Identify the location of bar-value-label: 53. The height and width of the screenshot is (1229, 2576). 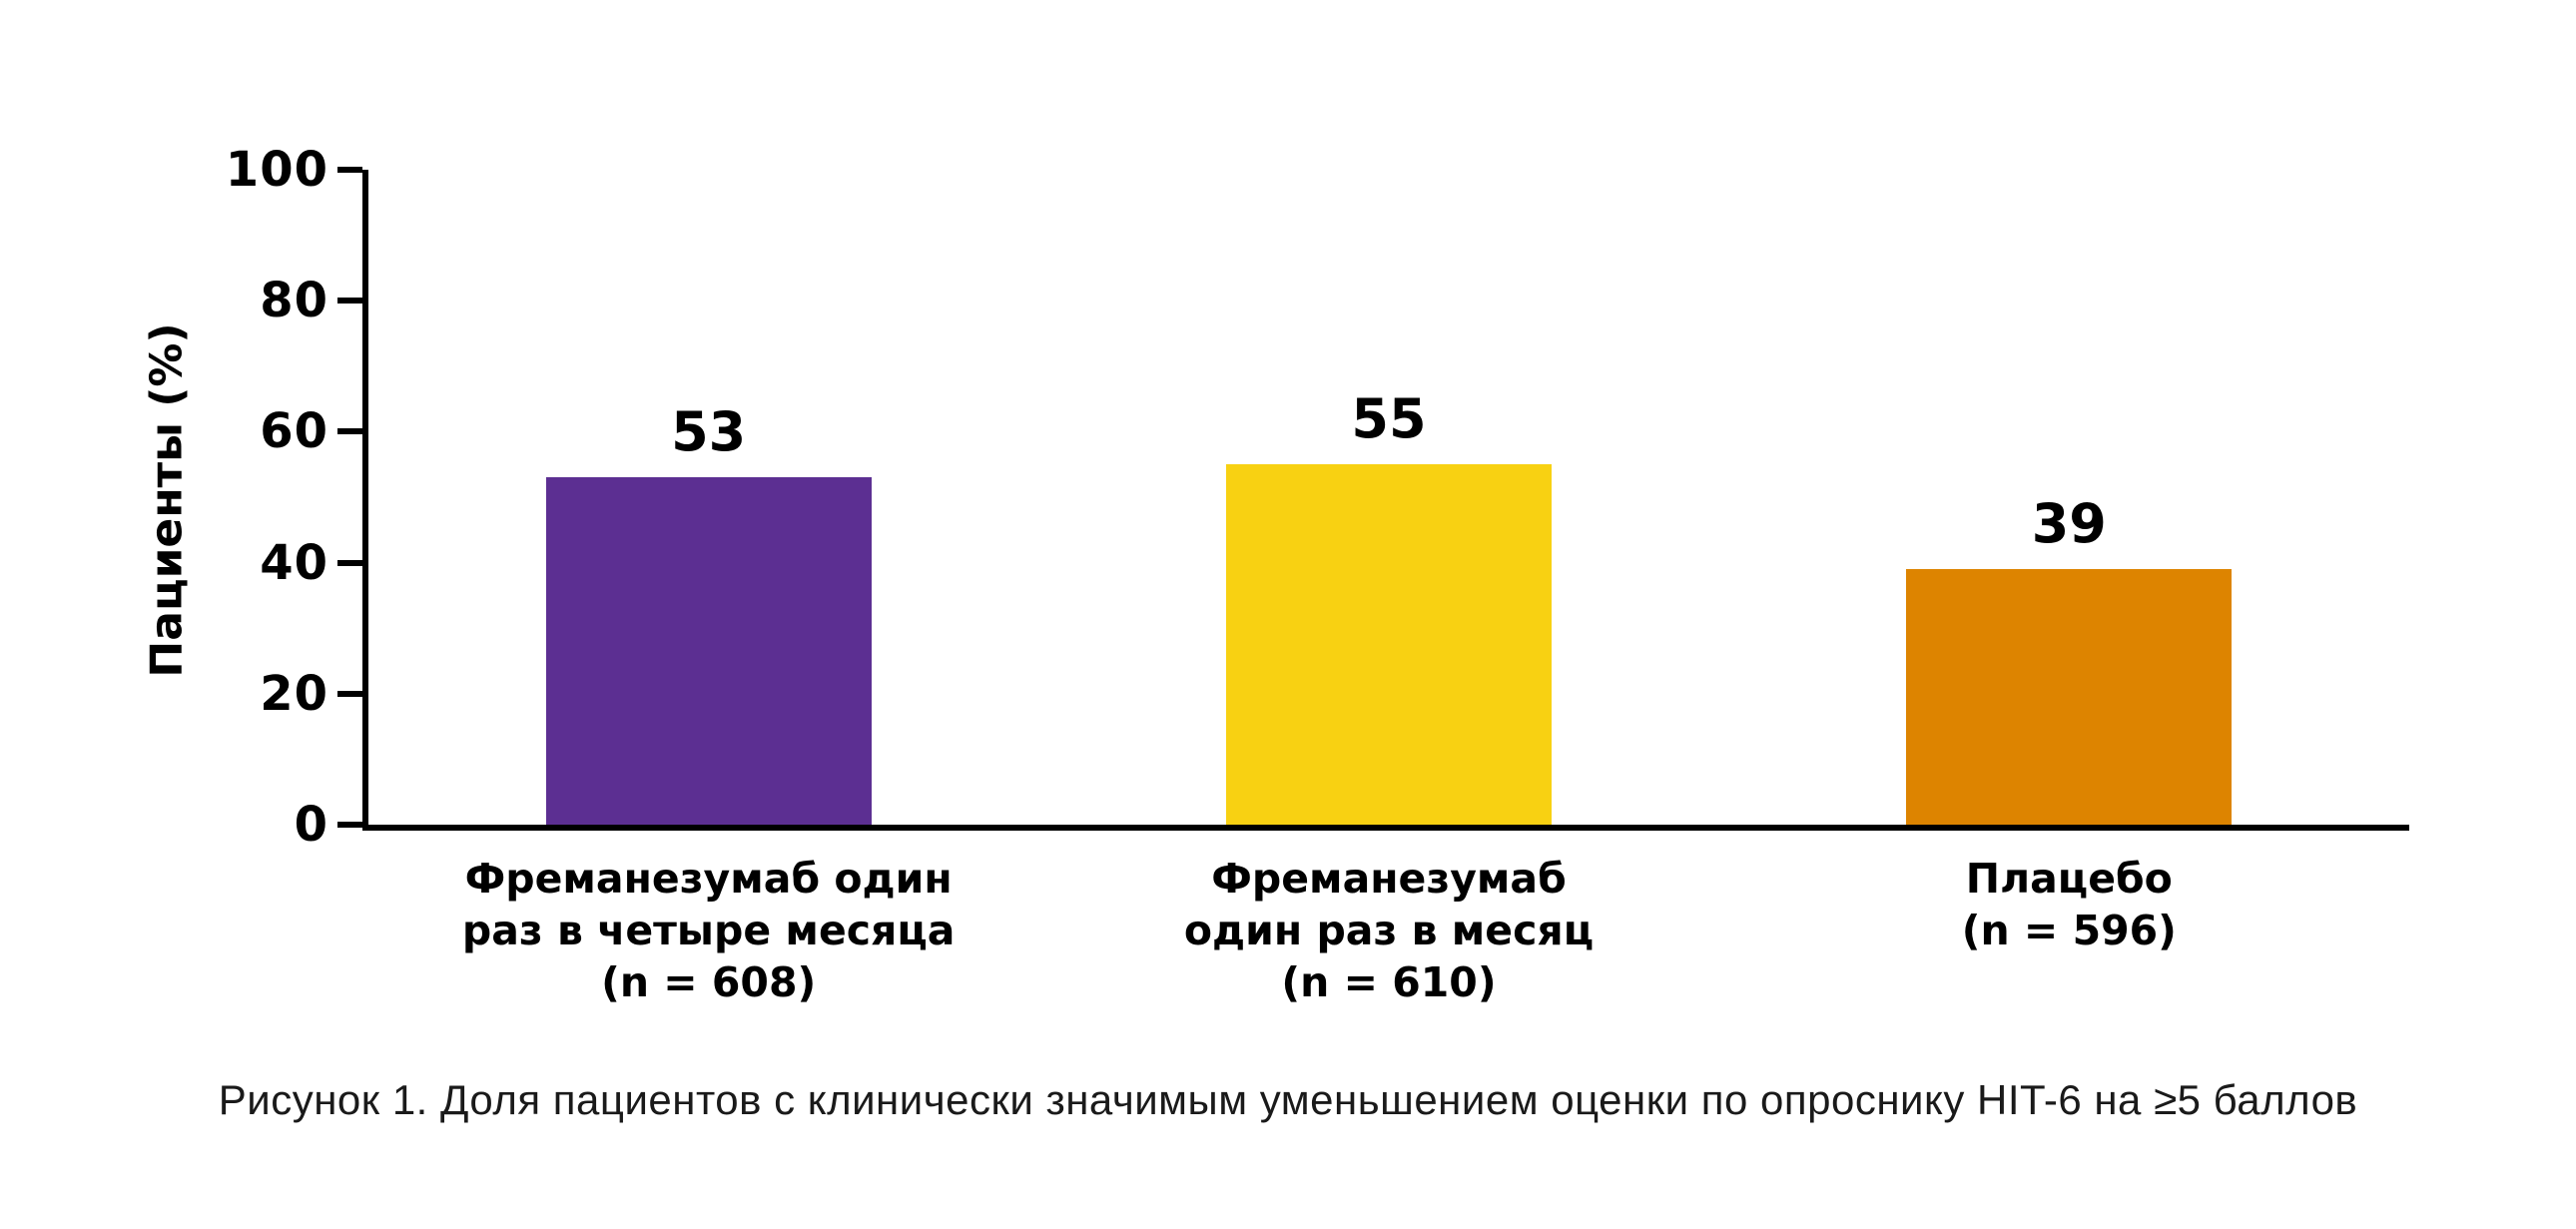
(709, 432).